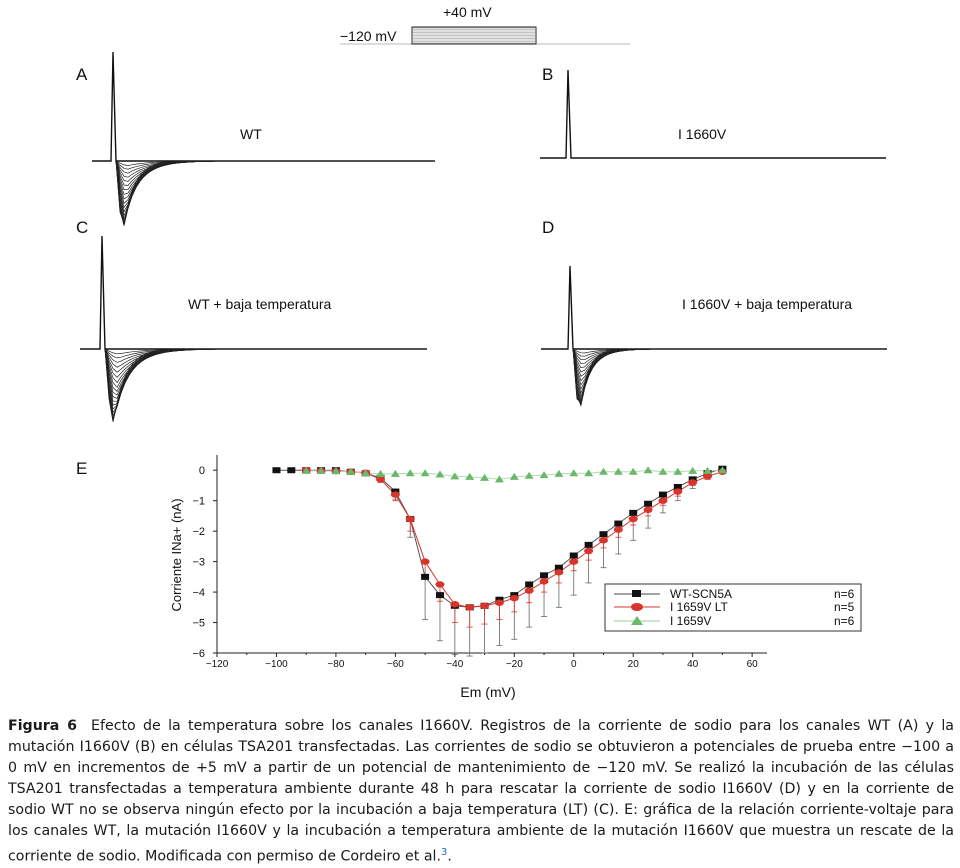 The image size is (960, 868). Describe the element at coordinates (198, 563) in the screenshot. I see `y-tick-label: −3` at that location.